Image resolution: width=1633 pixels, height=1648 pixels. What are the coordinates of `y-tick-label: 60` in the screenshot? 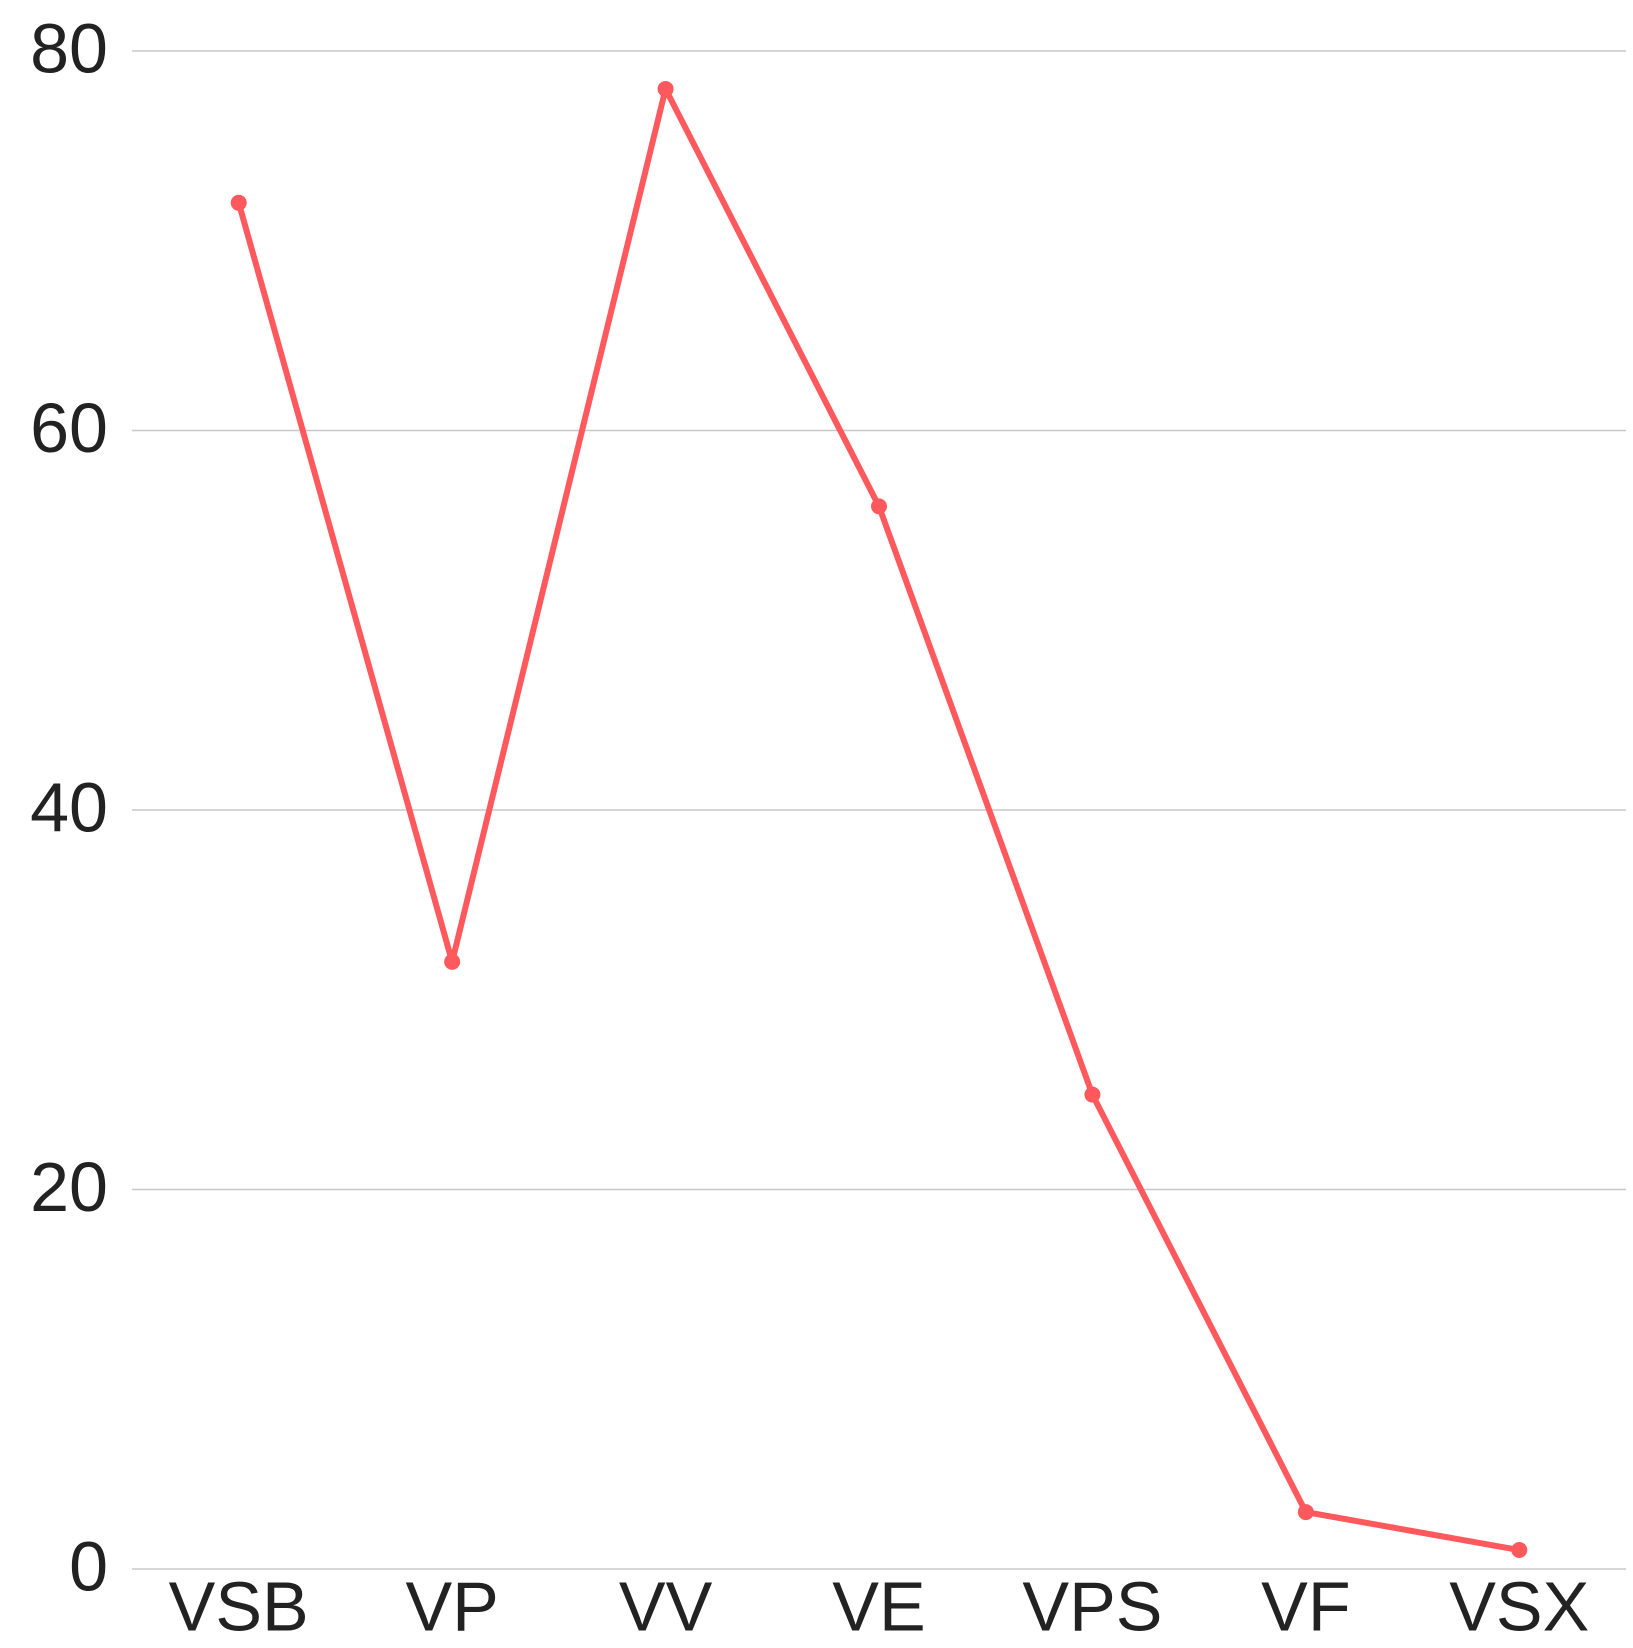 It's located at (69, 428).